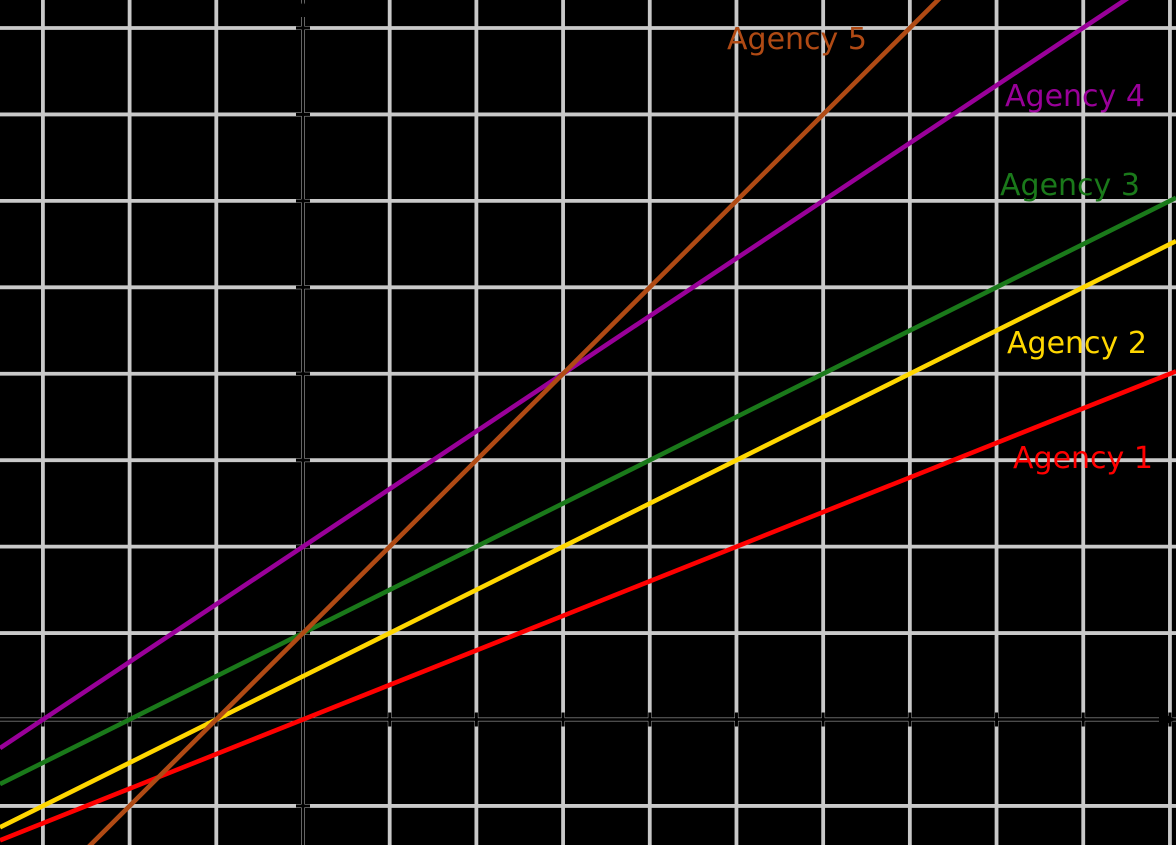 This screenshot has height=845, width=1176. I want to click on x-axis-arrowhead, so click(1167, 719).